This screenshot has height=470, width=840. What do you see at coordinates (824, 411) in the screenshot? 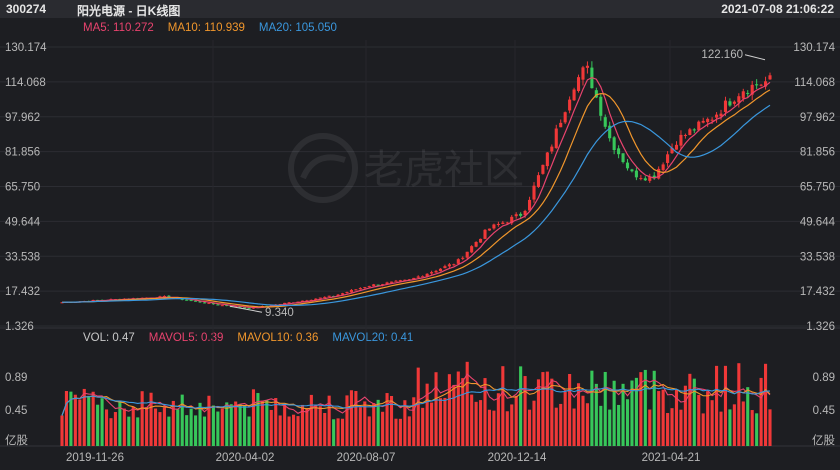
I see `volume-tick-label-right: 0.45` at bounding box center [824, 411].